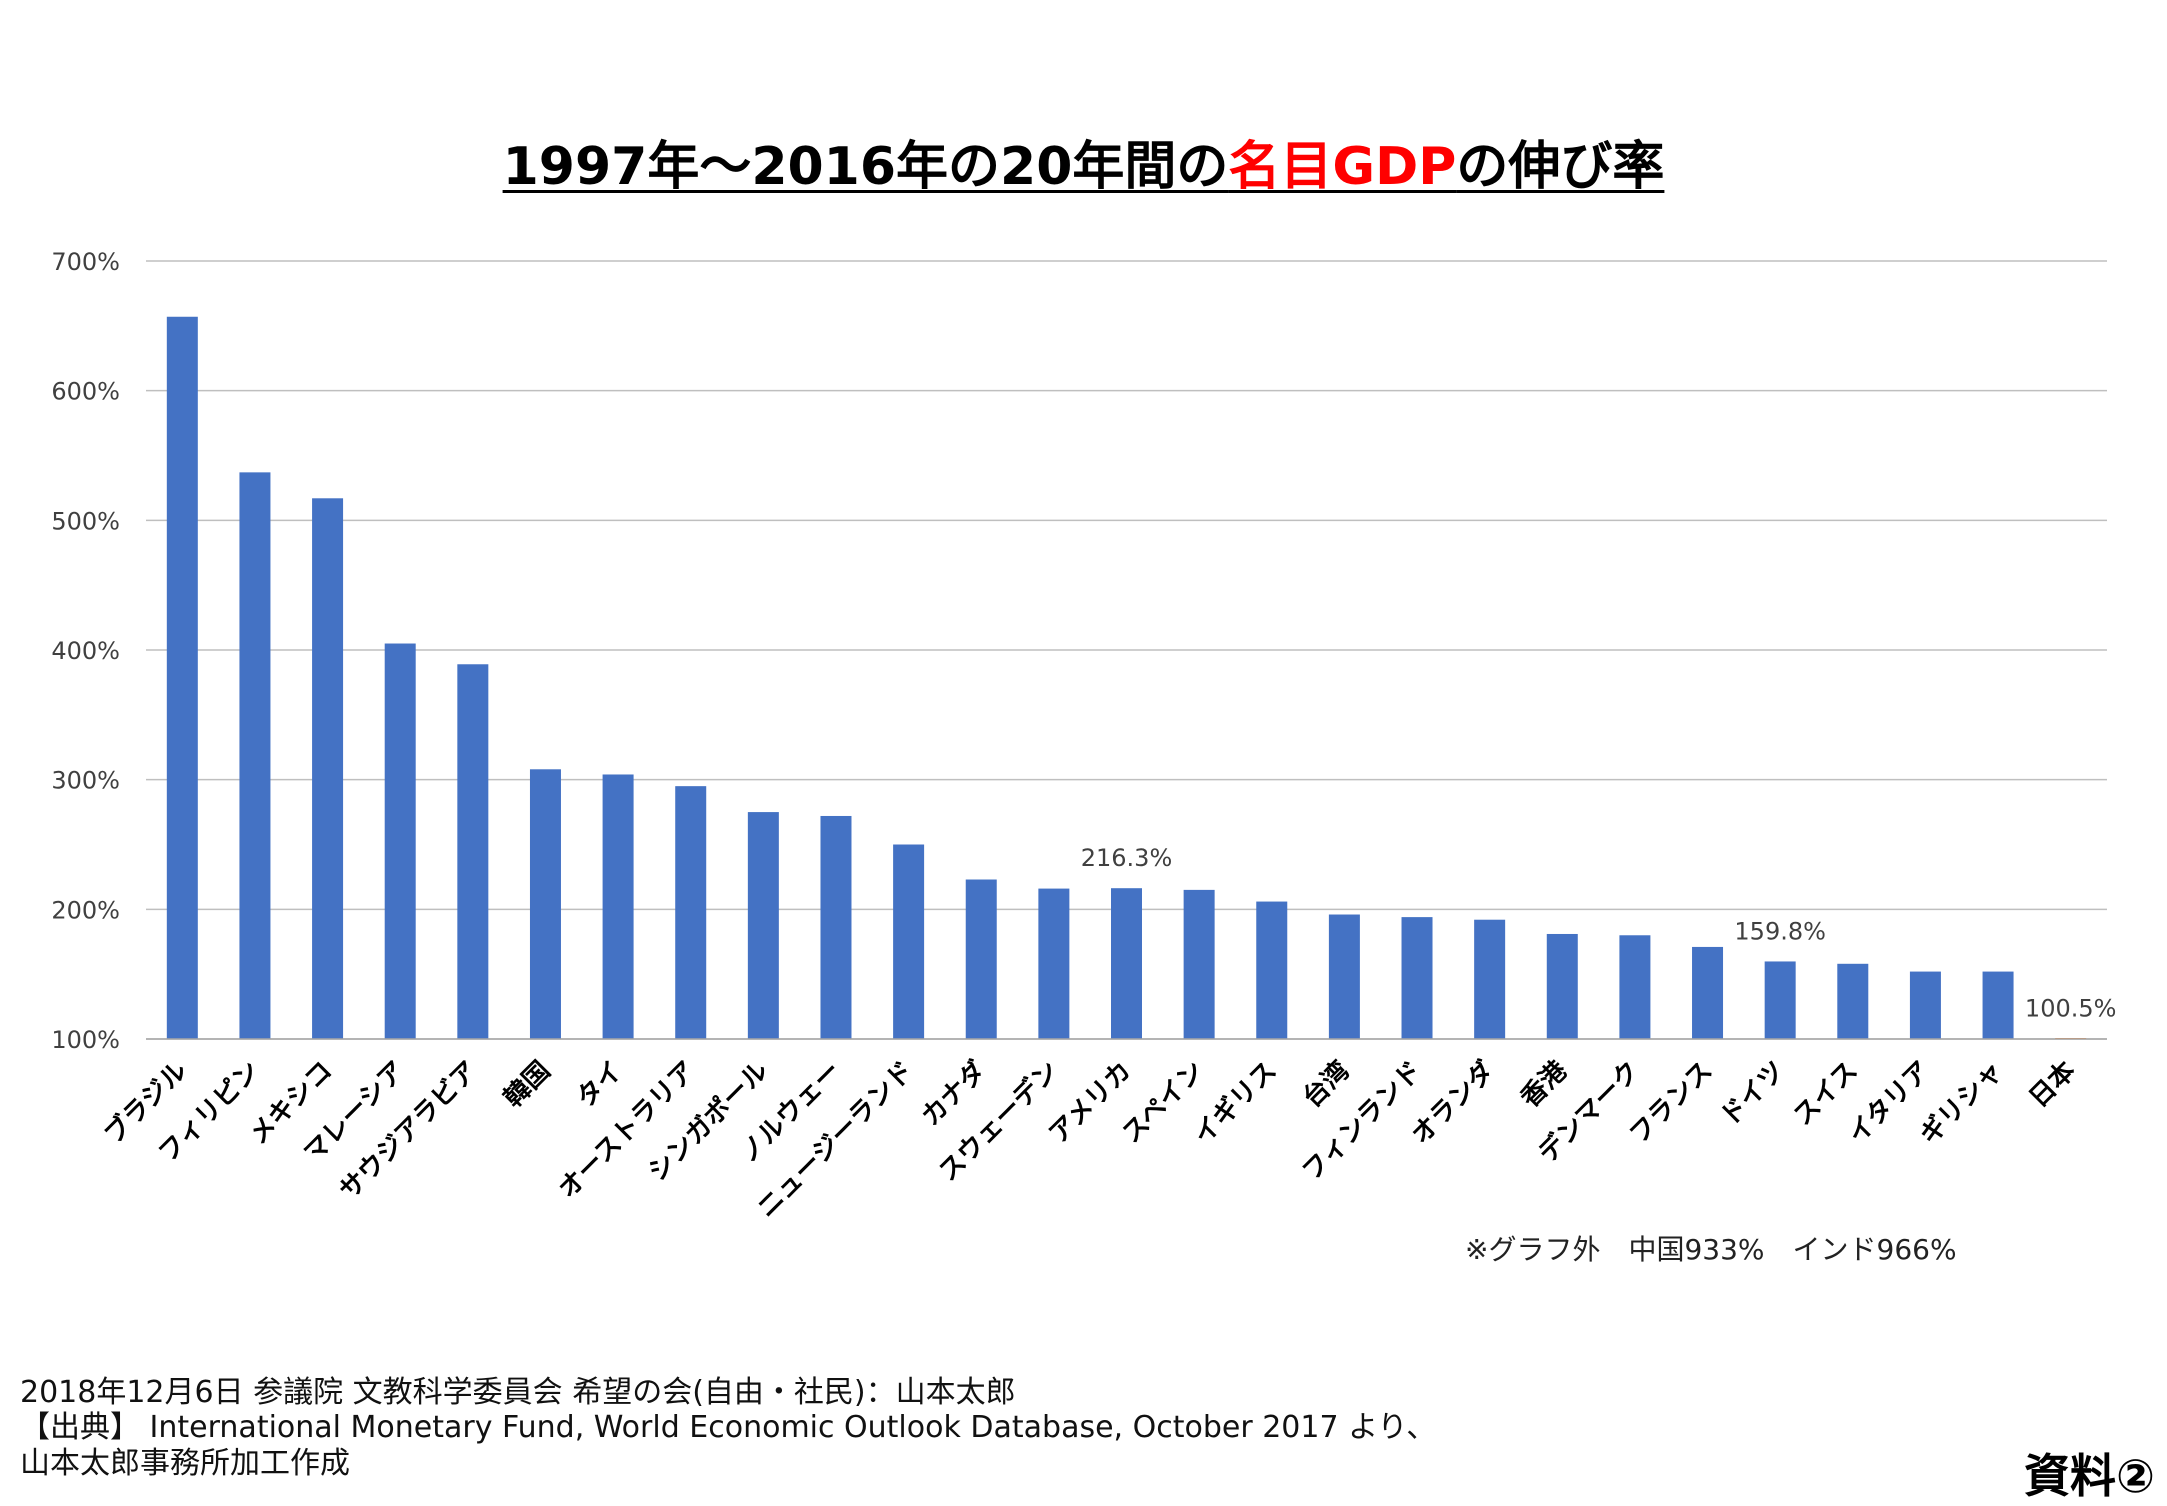  Describe the element at coordinates (865, 167) in the screenshot. I see `title-part1: 1997年～2016年の20年間の` at that location.